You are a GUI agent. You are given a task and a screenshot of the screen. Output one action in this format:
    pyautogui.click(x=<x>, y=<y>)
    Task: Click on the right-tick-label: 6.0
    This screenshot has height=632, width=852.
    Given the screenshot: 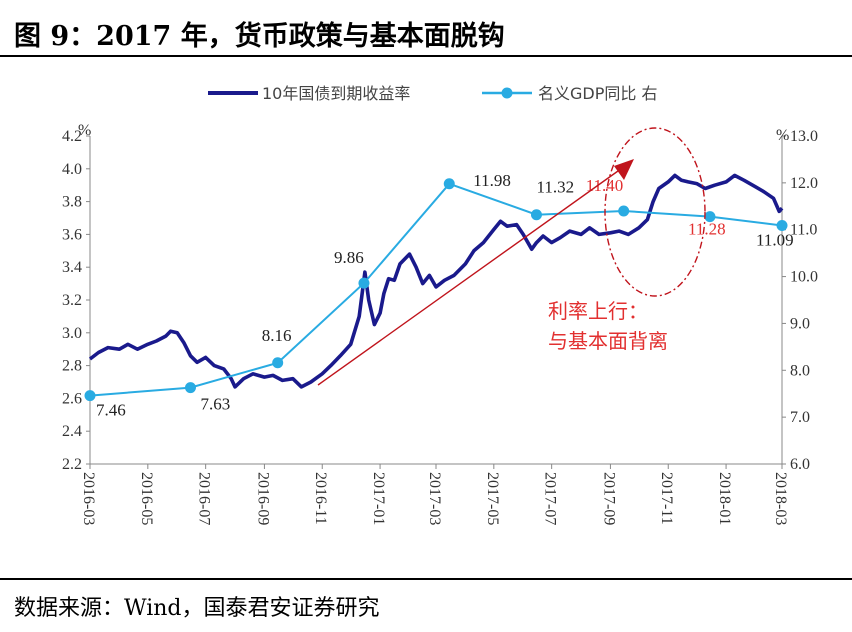 What is the action you would take?
    pyautogui.click(x=800, y=464)
    